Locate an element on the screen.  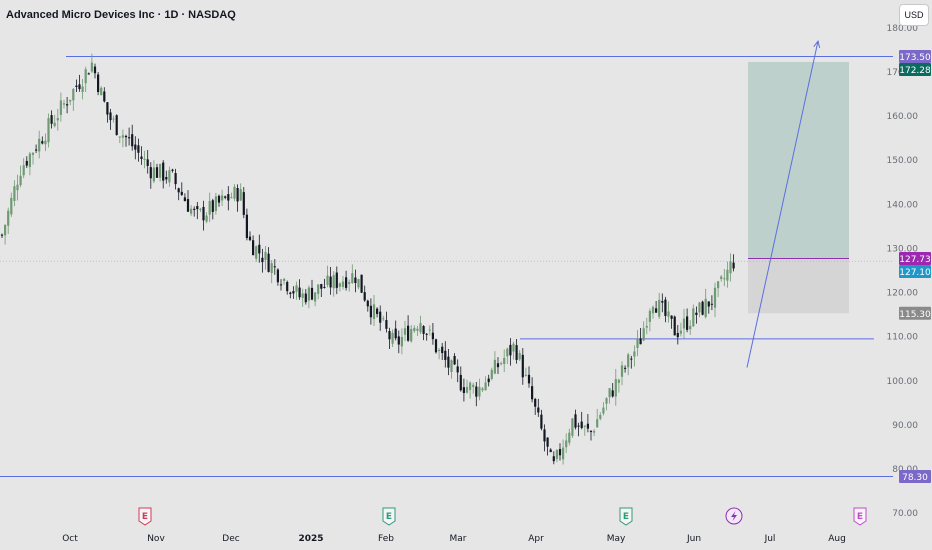
price-label-text: 173.50 is located at coordinates (915, 58).